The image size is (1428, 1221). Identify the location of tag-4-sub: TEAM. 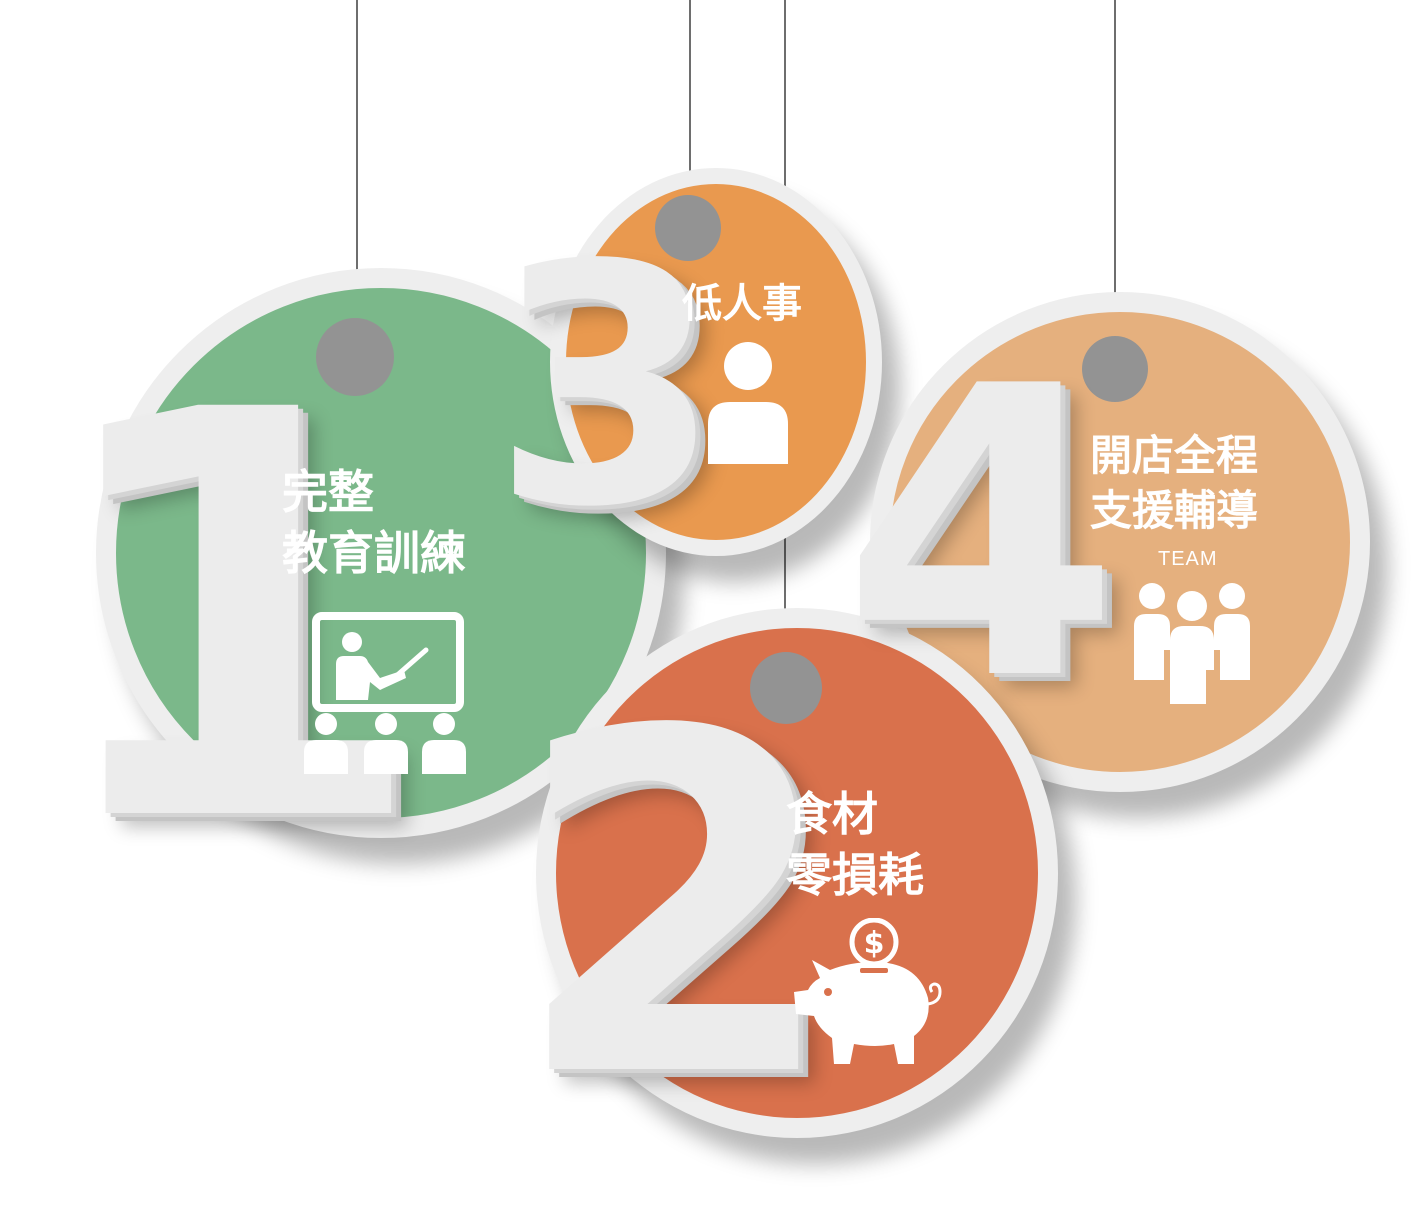
(1188, 559).